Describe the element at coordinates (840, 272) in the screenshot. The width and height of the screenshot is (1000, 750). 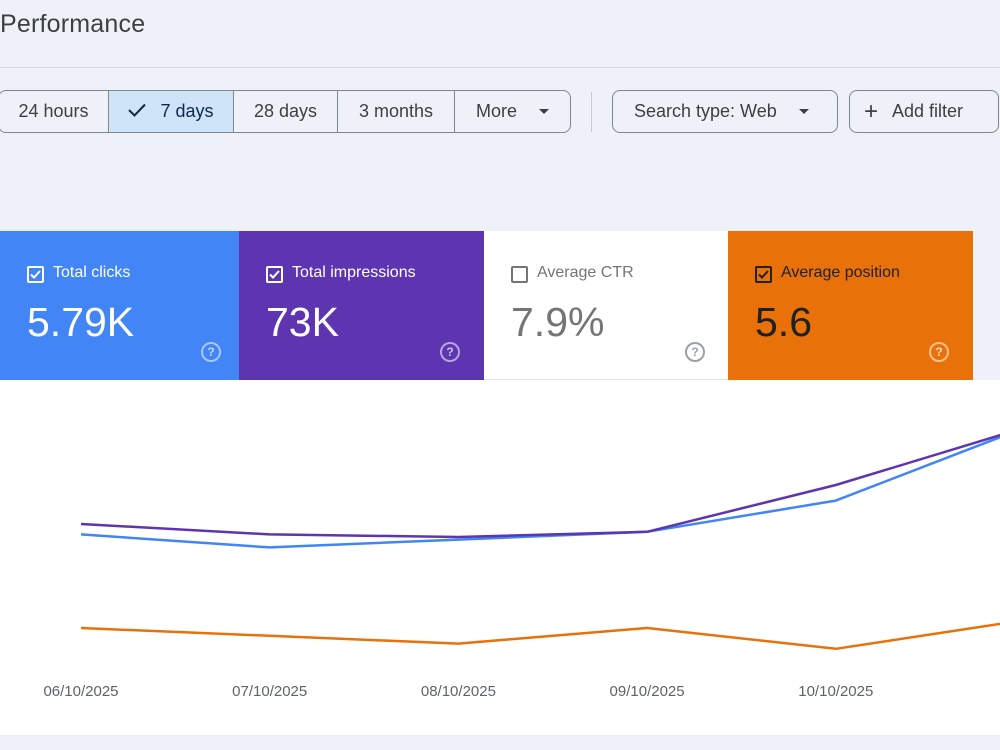
I see `metric-label: Average position` at that location.